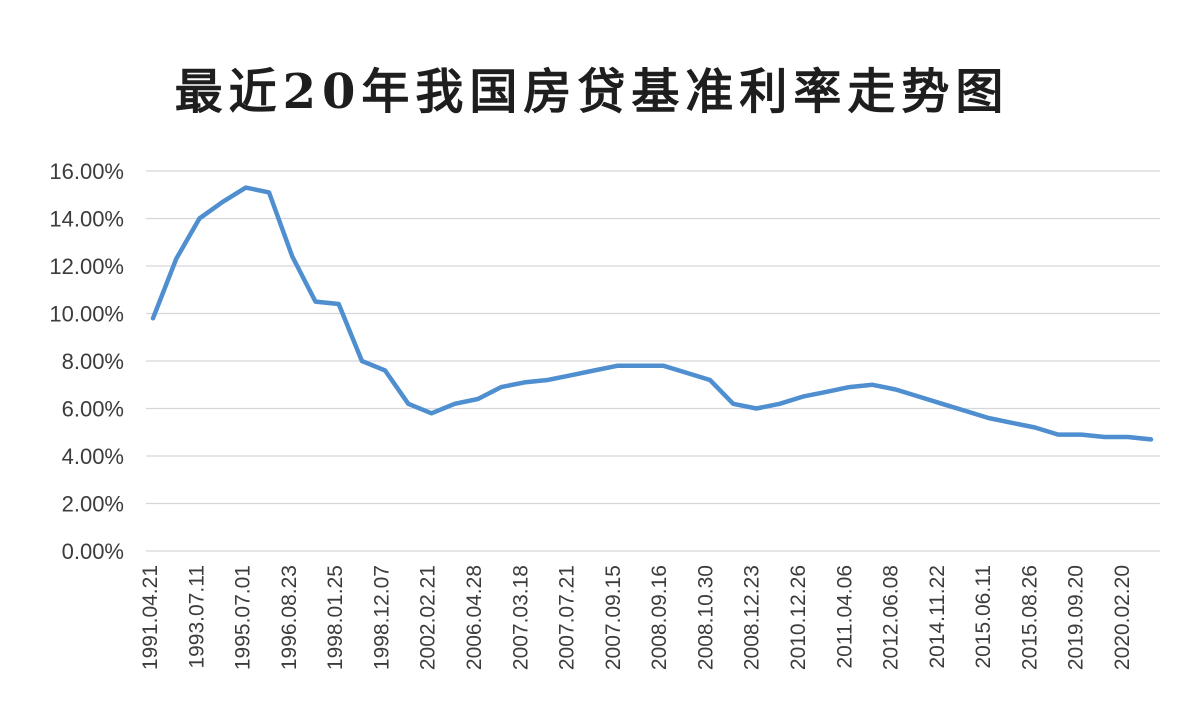 The height and width of the screenshot is (722, 1184). I want to click on y-tick-label: 0.00%, so click(93, 551).